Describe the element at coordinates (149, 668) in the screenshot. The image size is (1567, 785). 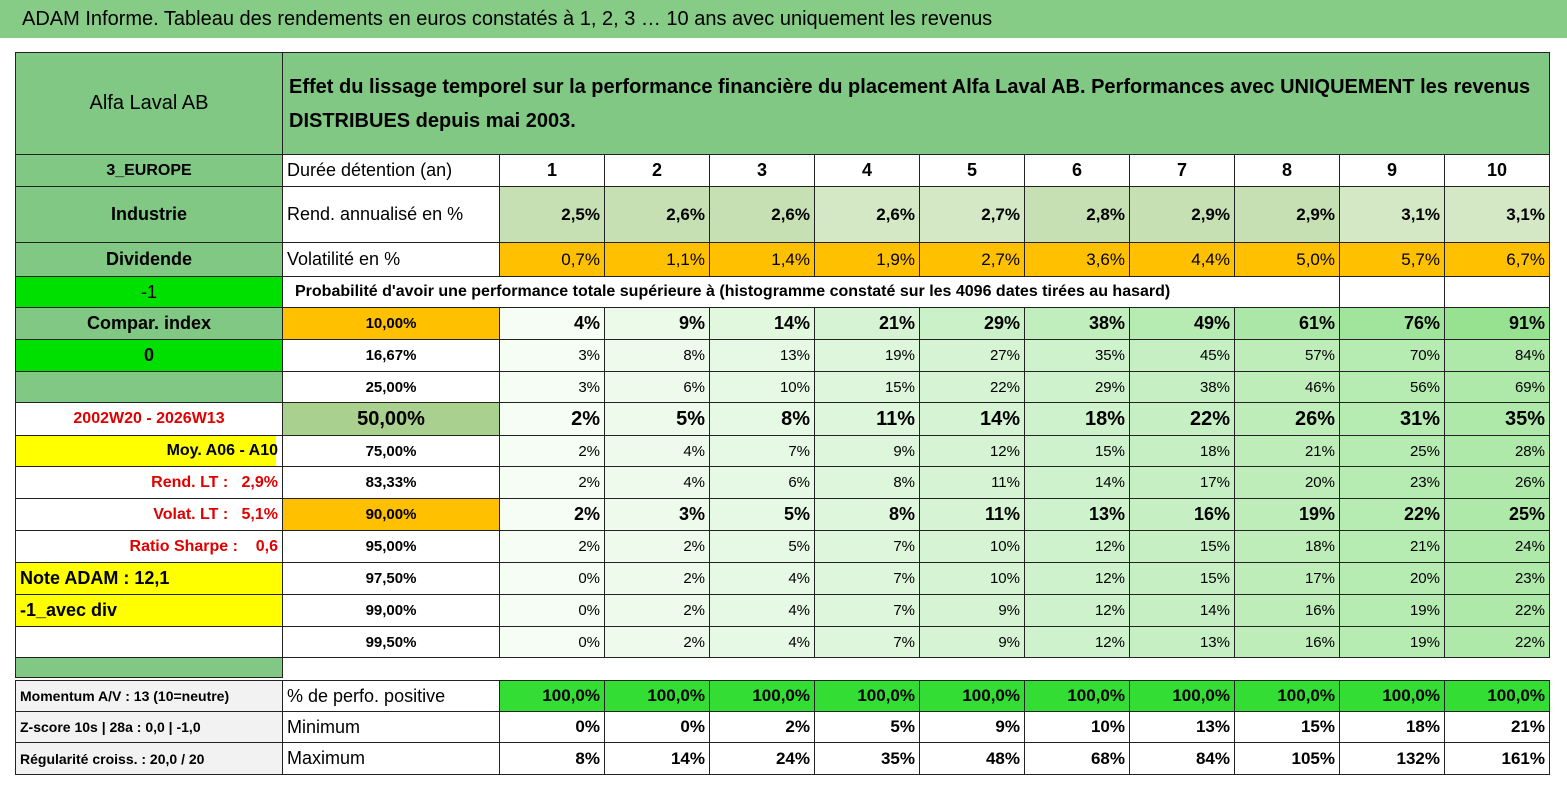
I see `side-empty` at that location.